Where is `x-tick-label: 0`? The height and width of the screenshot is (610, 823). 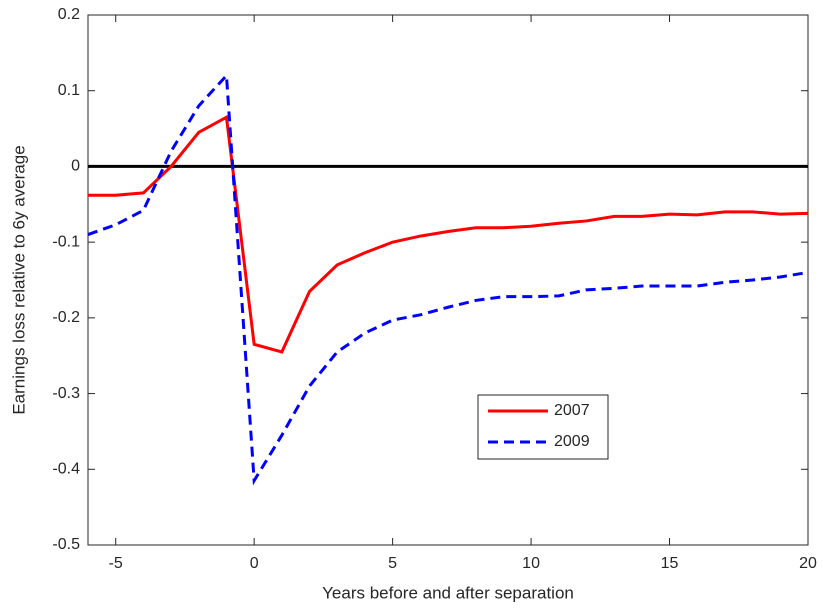 x-tick-label: 0 is located at coordinates (254, 563).